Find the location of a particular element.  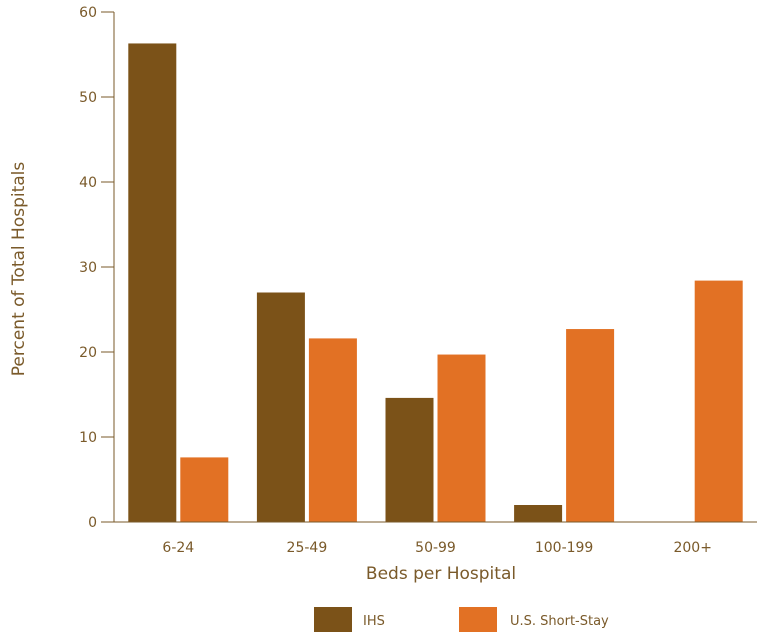

x-tick-label: 100-199 is located at coordinates (564, 548).